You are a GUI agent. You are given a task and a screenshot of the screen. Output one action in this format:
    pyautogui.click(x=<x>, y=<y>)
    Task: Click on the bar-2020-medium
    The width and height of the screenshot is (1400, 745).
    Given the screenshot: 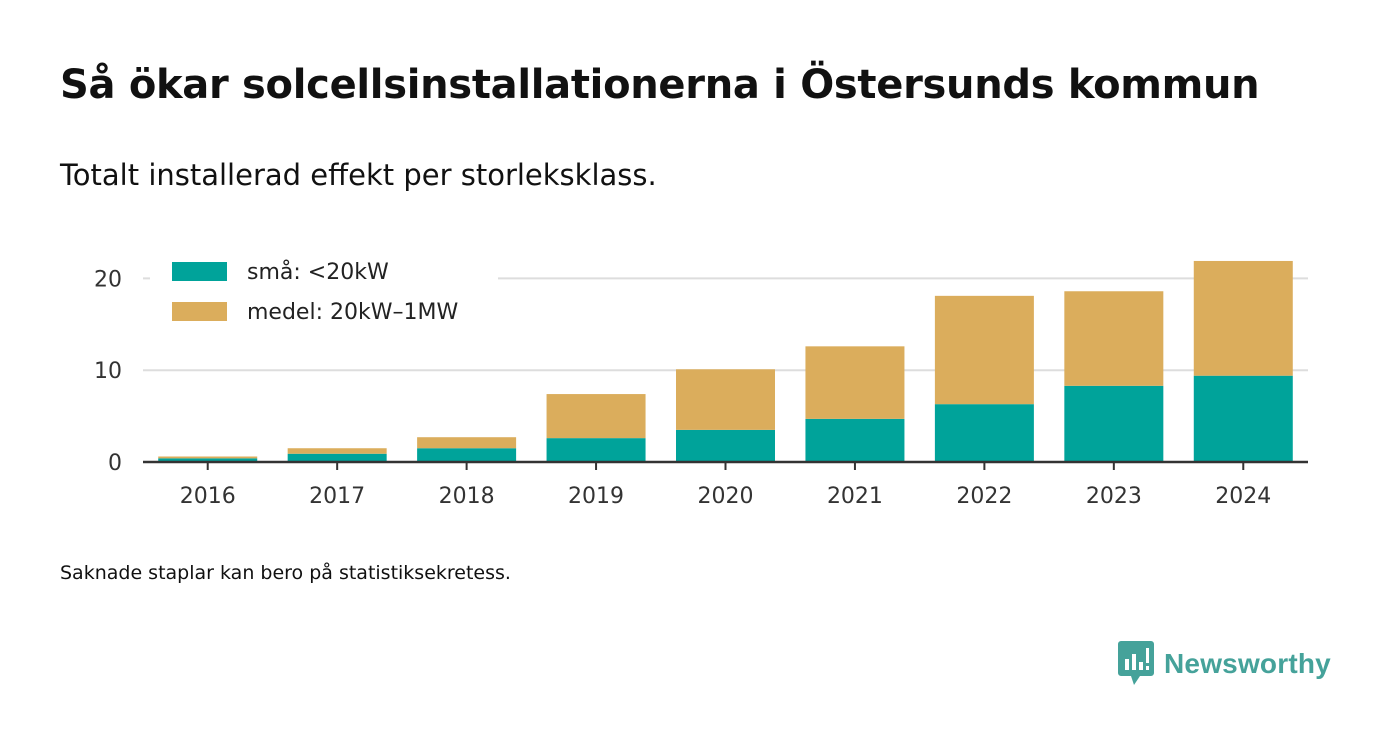 What is the action you would take?
    pyautogui.click(x=725, y=399)
    